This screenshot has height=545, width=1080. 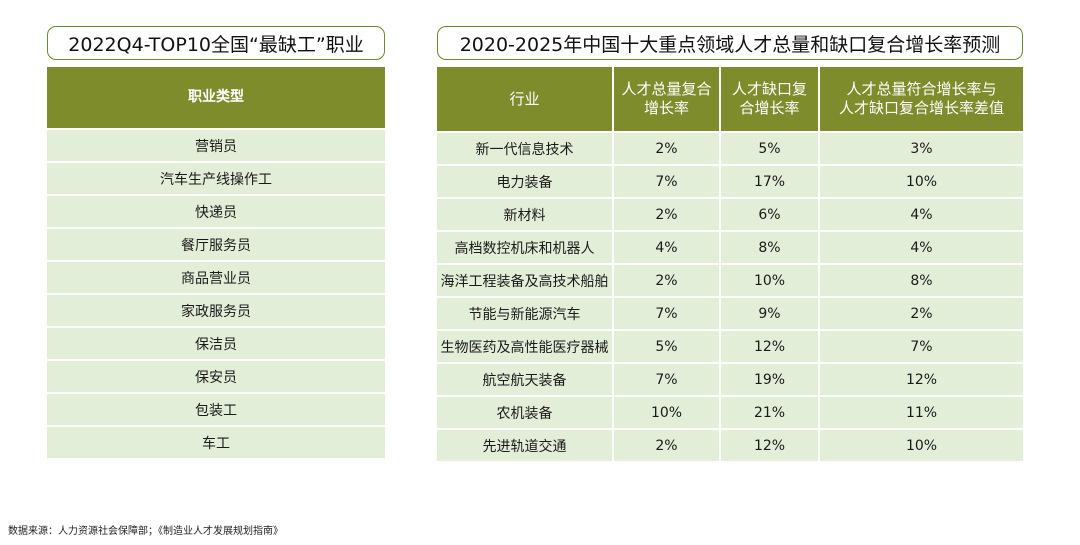 I want to click on gap-growth-cell: 19%, so click(x=770, y=379).